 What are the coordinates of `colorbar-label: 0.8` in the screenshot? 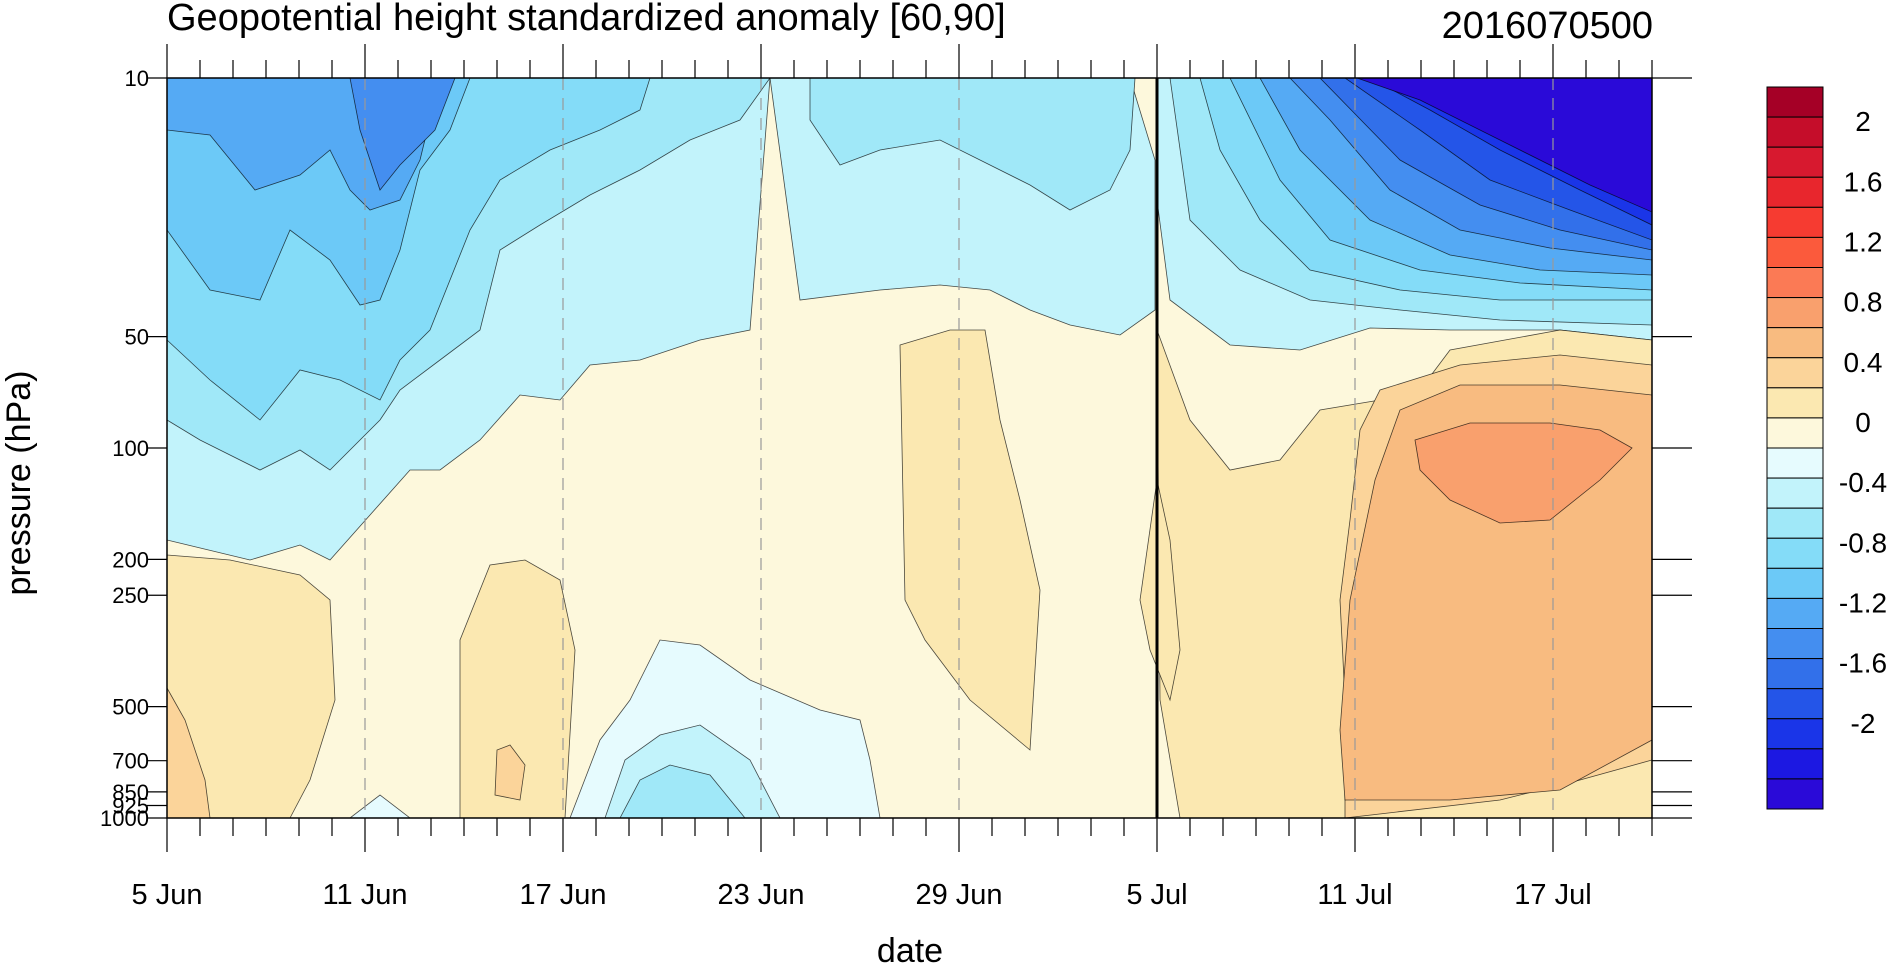 It's located at (1863, 302).